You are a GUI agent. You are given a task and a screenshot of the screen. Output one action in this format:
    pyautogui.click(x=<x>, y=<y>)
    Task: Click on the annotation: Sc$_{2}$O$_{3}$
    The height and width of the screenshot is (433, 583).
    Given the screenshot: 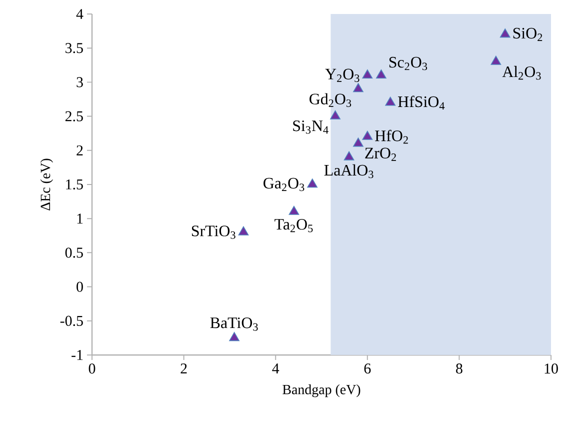 What is the action you would take?
    pyautogui.click(x=408, y=63)
    